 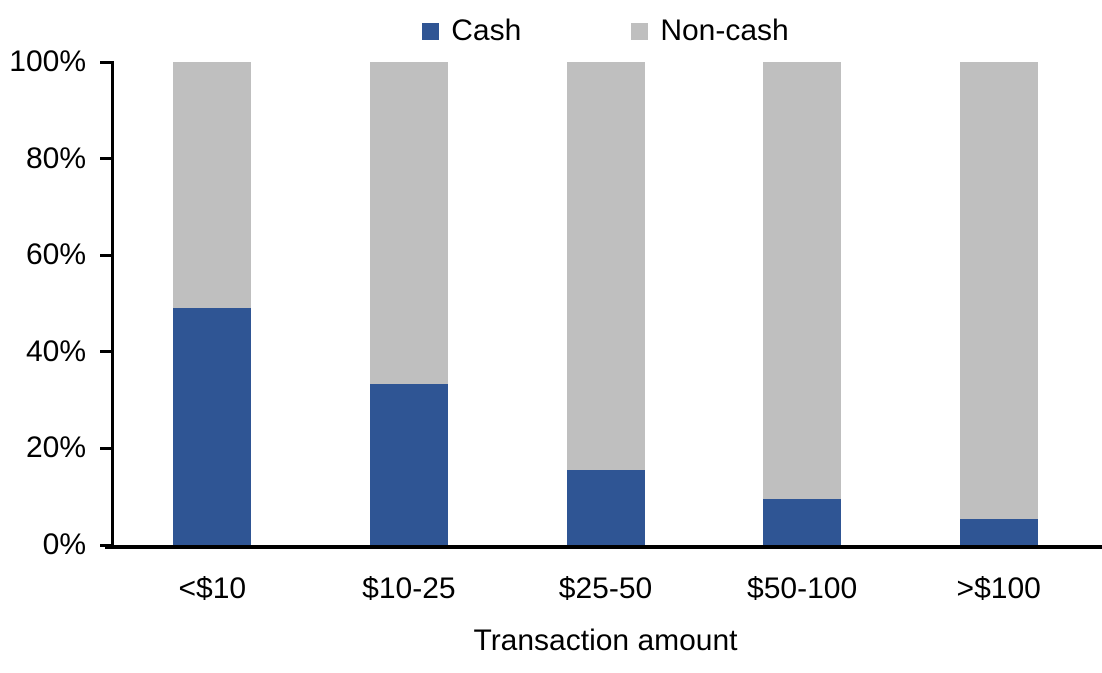 What do you see at coordinates (605, 588) in the screenshot?
I see `x-tick-label: $25-50` at bounding box center [605, 588].